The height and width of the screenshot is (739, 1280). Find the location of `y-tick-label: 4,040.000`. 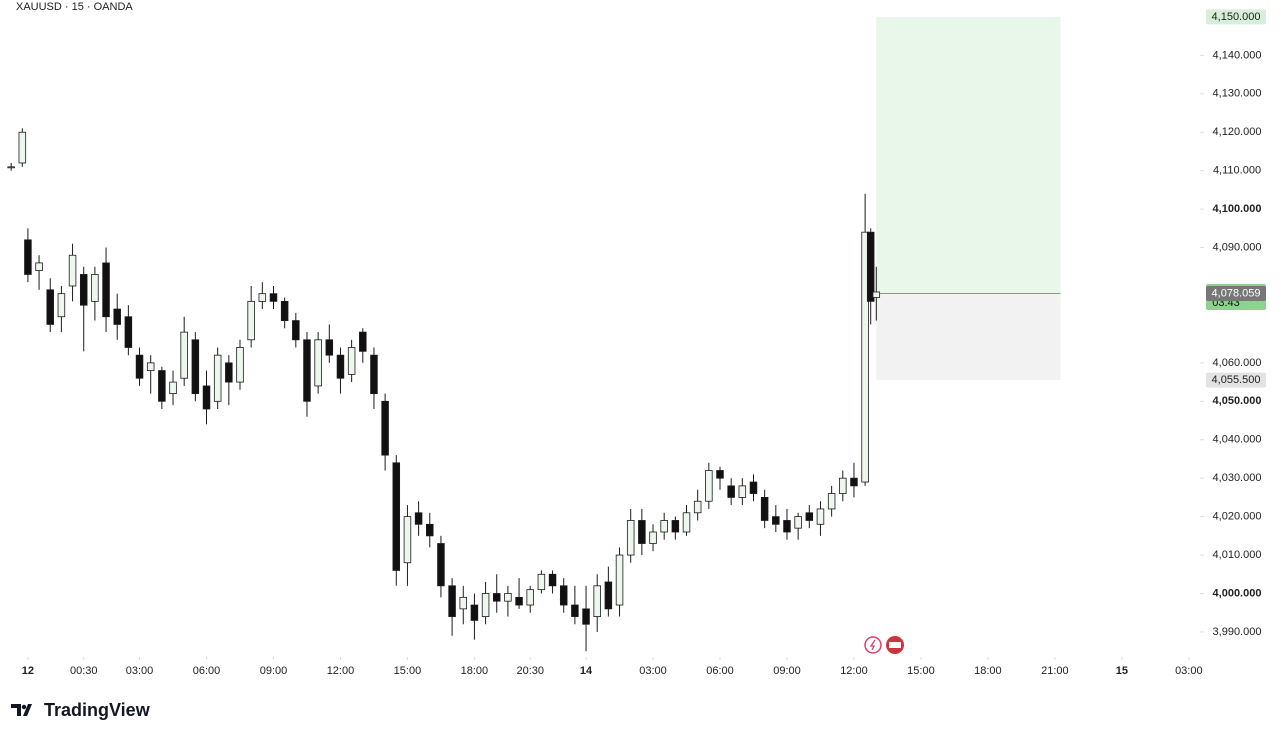

y-tick-label: 4,040.000 is located at coordinates (1237, 440).